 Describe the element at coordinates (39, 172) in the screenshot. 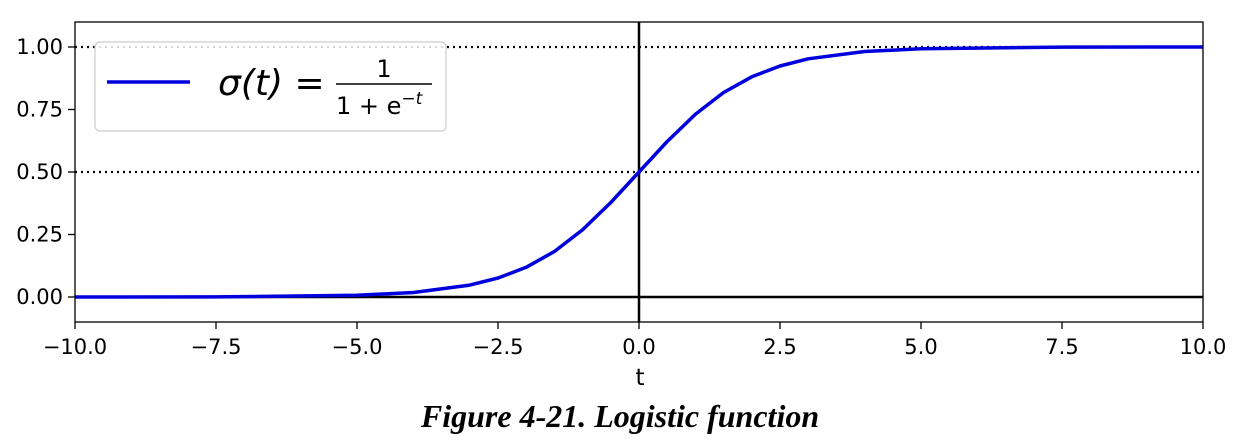

I see `y-tick-label: 0.50` at that location.